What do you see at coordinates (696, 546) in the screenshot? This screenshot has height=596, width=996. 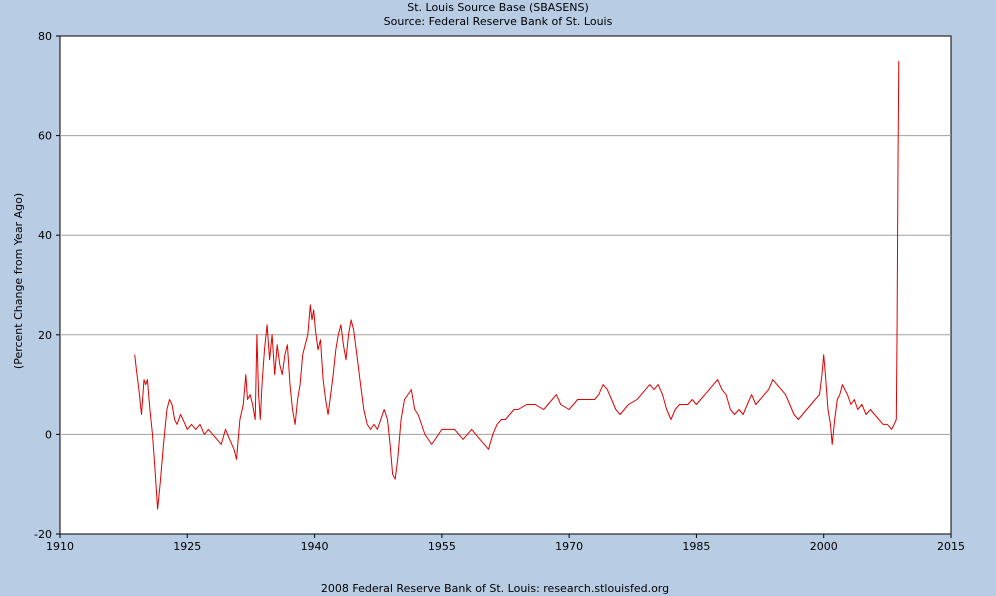 I see `x-tick-label: 1985` at bounding box center [696, 546].